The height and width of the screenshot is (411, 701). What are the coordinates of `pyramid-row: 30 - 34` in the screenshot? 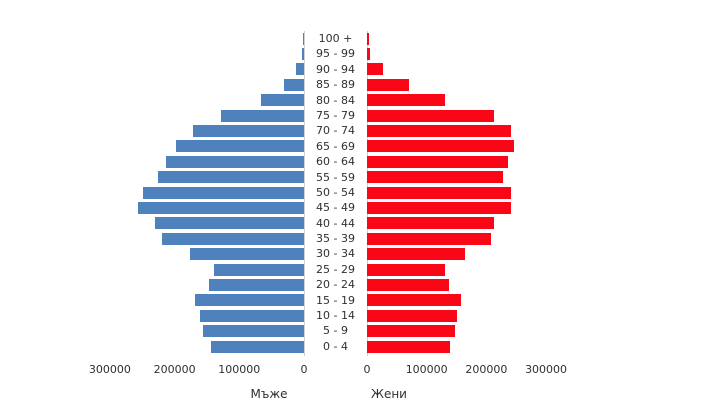 It's located at (337, 253).